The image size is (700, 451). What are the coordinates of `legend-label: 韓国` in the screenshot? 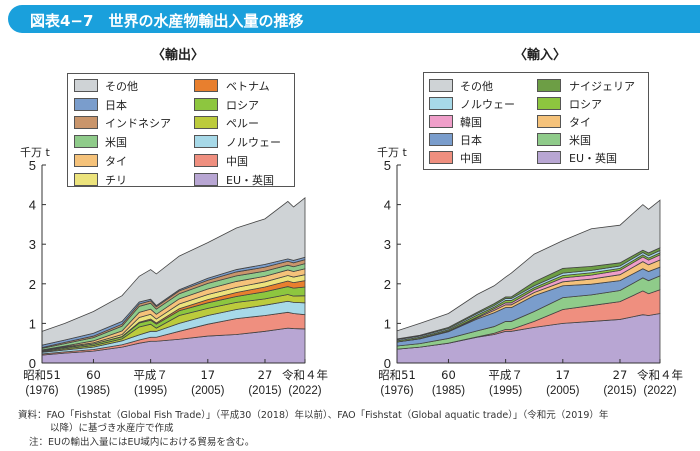 It's located at (471, 122).